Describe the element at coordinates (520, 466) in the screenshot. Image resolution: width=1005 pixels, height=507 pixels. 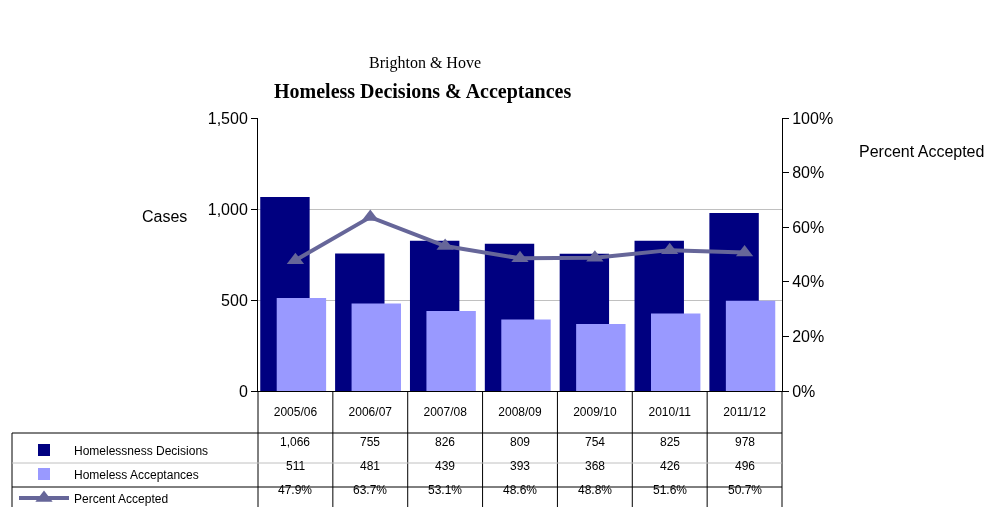
I see `data-label: 393` at that location.